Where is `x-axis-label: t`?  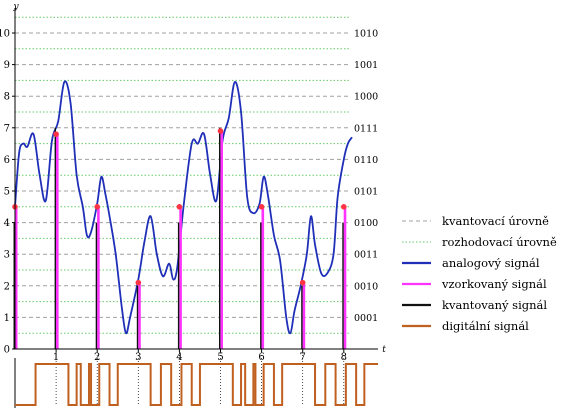 x-axis-label: t is located at coordinates (384, 350).